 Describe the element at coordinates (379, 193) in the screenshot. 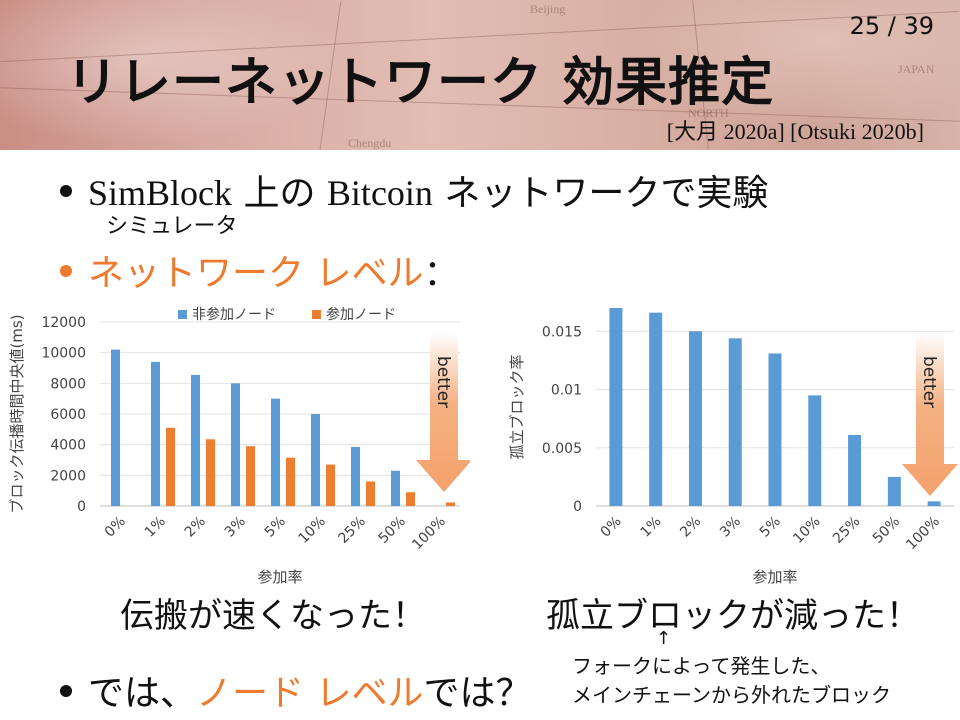

I see `bitcoin-text: Bitcoin` at that location.